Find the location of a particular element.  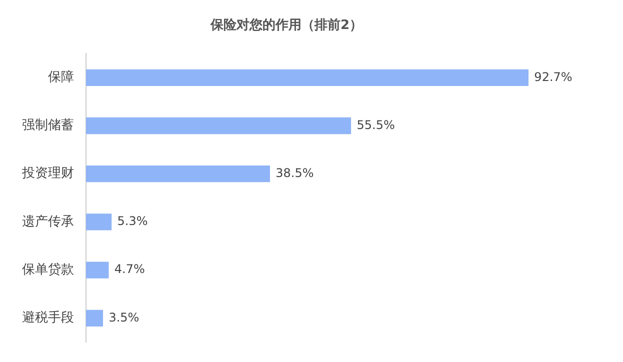

data-label: 4.7% is located at coordinates (129, 269).